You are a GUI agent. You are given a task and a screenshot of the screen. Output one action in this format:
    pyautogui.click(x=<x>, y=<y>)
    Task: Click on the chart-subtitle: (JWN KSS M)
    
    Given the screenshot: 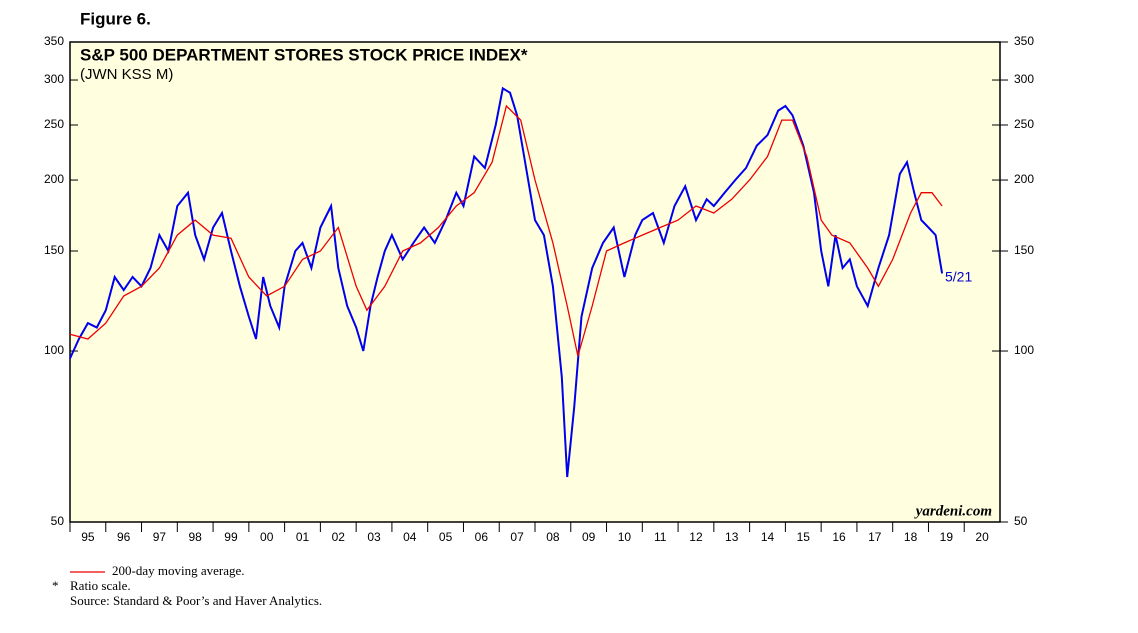 What is the action you would take?
    pyautogui.click(x=126, y=74)
    